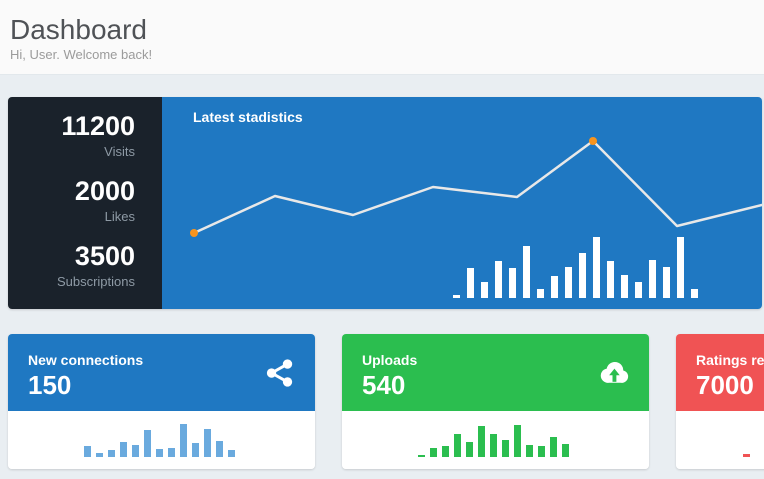 The height and width of the screenshot is (479, 764). I want to click on card-new-connections-body, so click(161, 440).